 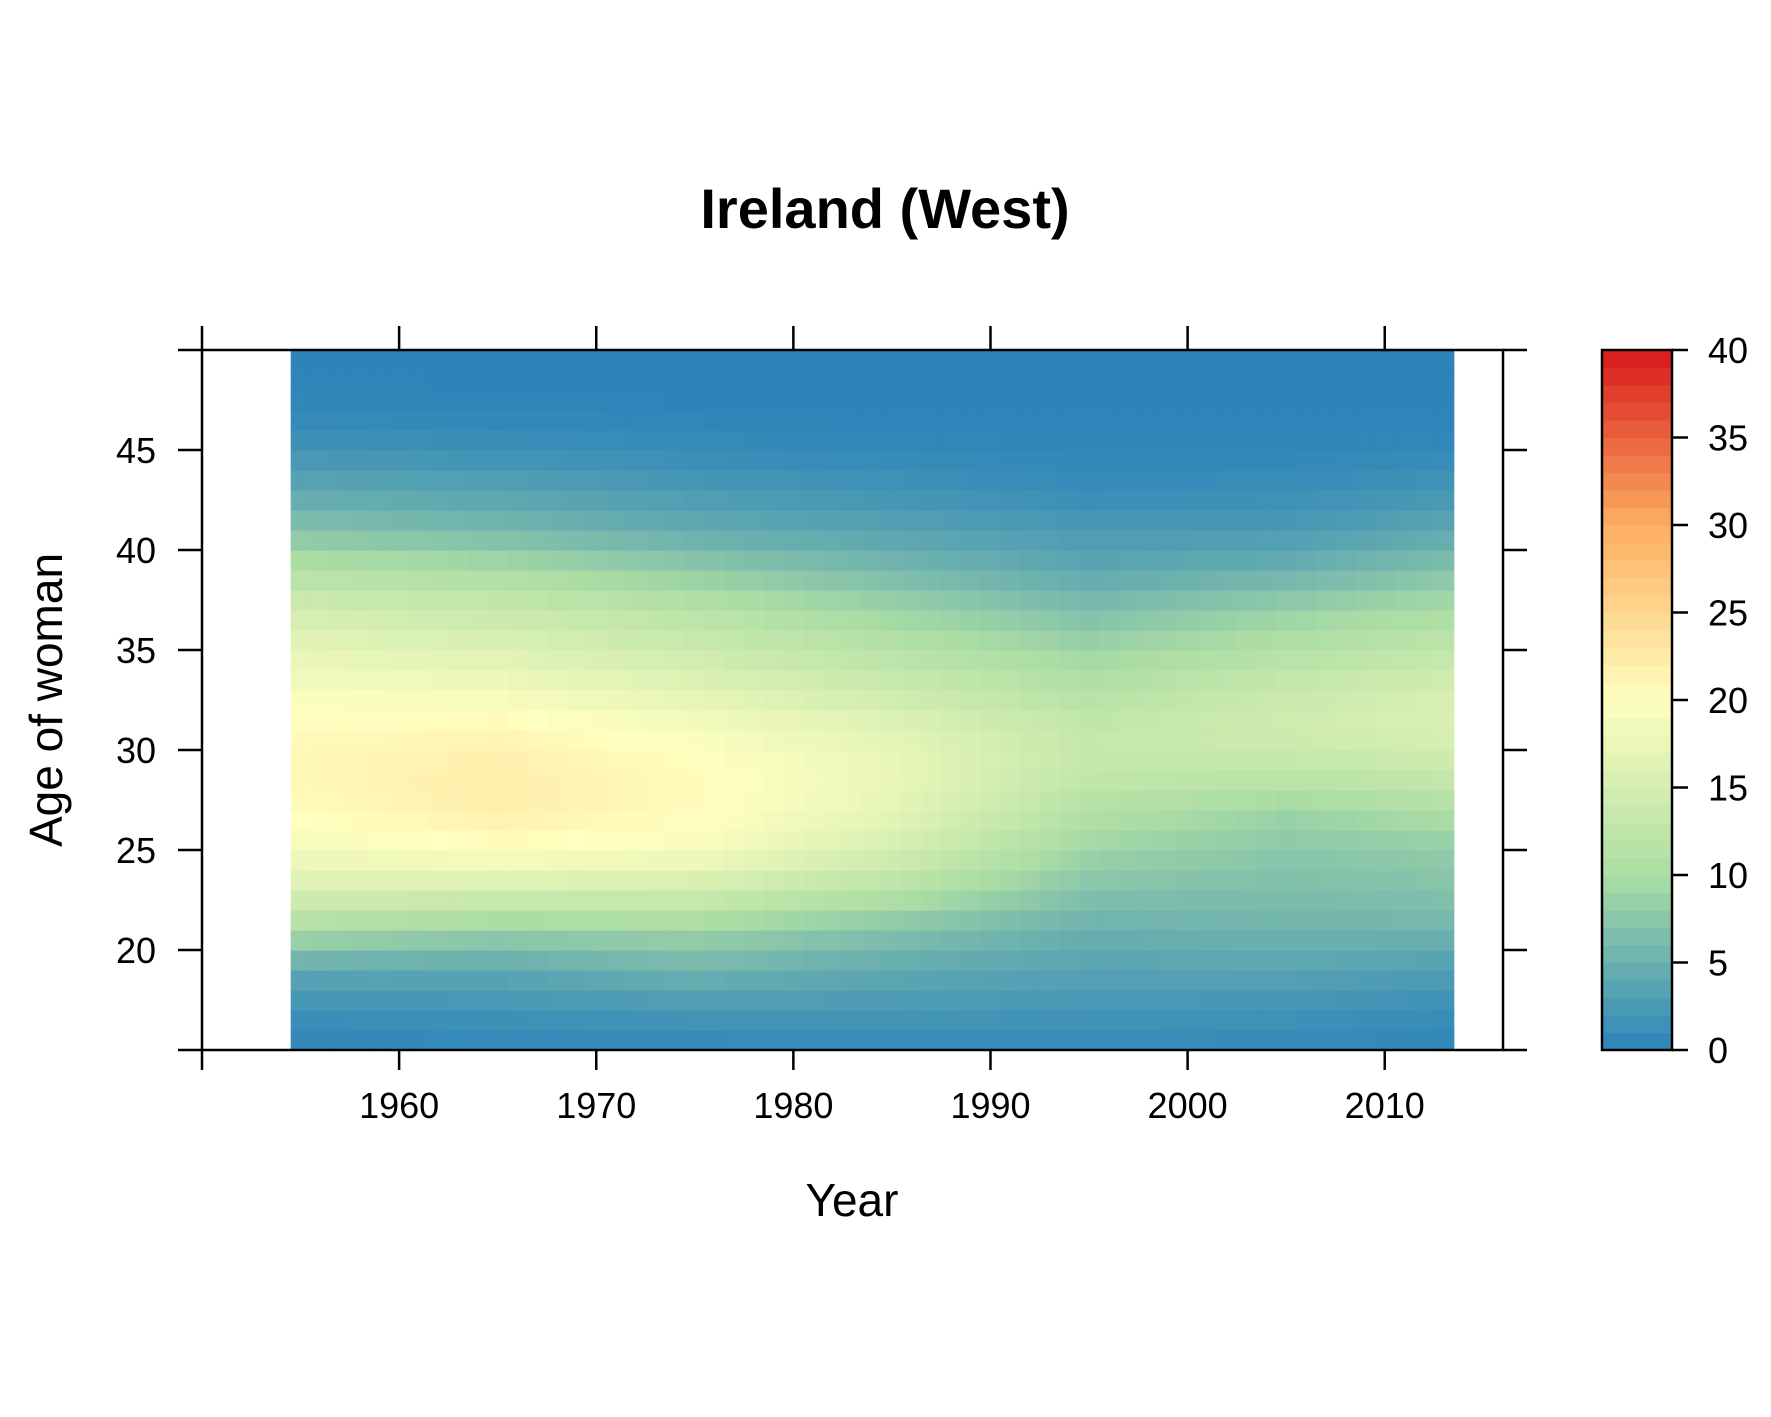 I want to click on colorbar-tick-label: 40, so click(x=1728, y=350).